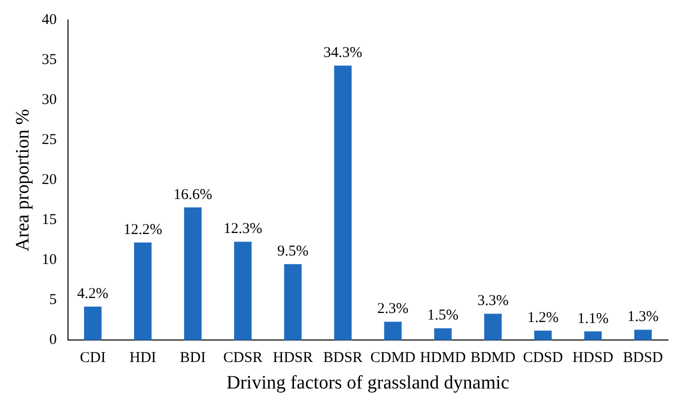 The width and height of the screenshot is (686, 405). Describe the element at coordinates (393, 309) in the screenshot. I see `data-label: 2.3%` at that location.